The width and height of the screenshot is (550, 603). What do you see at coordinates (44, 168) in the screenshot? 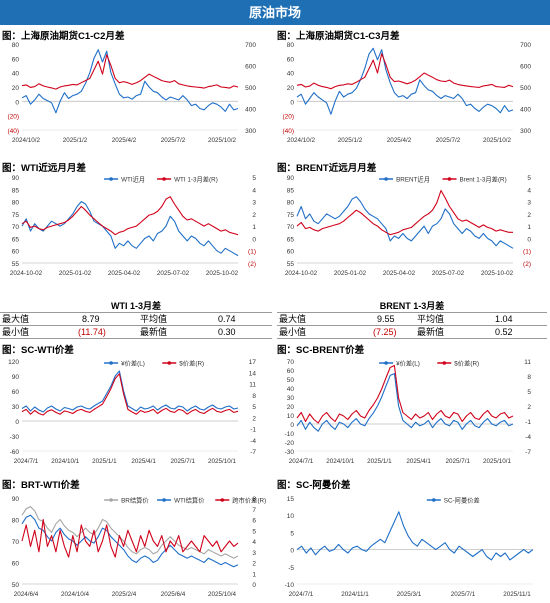
I see `panel-title-p3: 图：WTI近远月月差` at bounding box center [44, 168].